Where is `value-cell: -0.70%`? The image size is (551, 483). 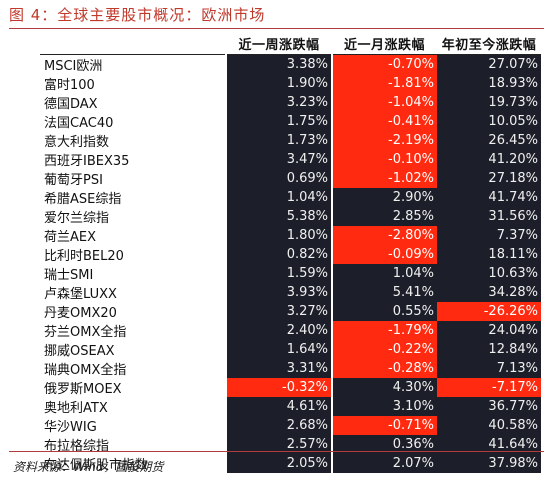 value-cell: -0.70% is located at coordinates (384, 64).